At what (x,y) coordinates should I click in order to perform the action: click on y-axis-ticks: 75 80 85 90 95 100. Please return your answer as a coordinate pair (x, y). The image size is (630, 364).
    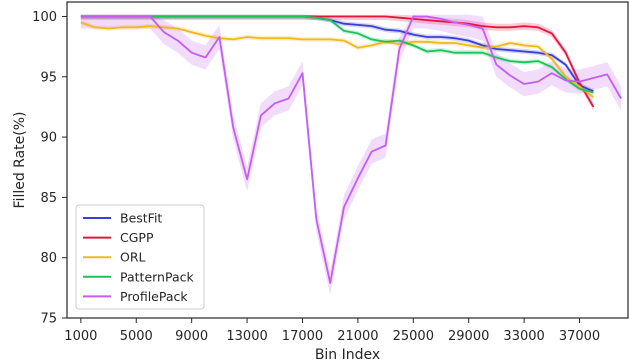
    Looking at the image, I should click on (49, 168).